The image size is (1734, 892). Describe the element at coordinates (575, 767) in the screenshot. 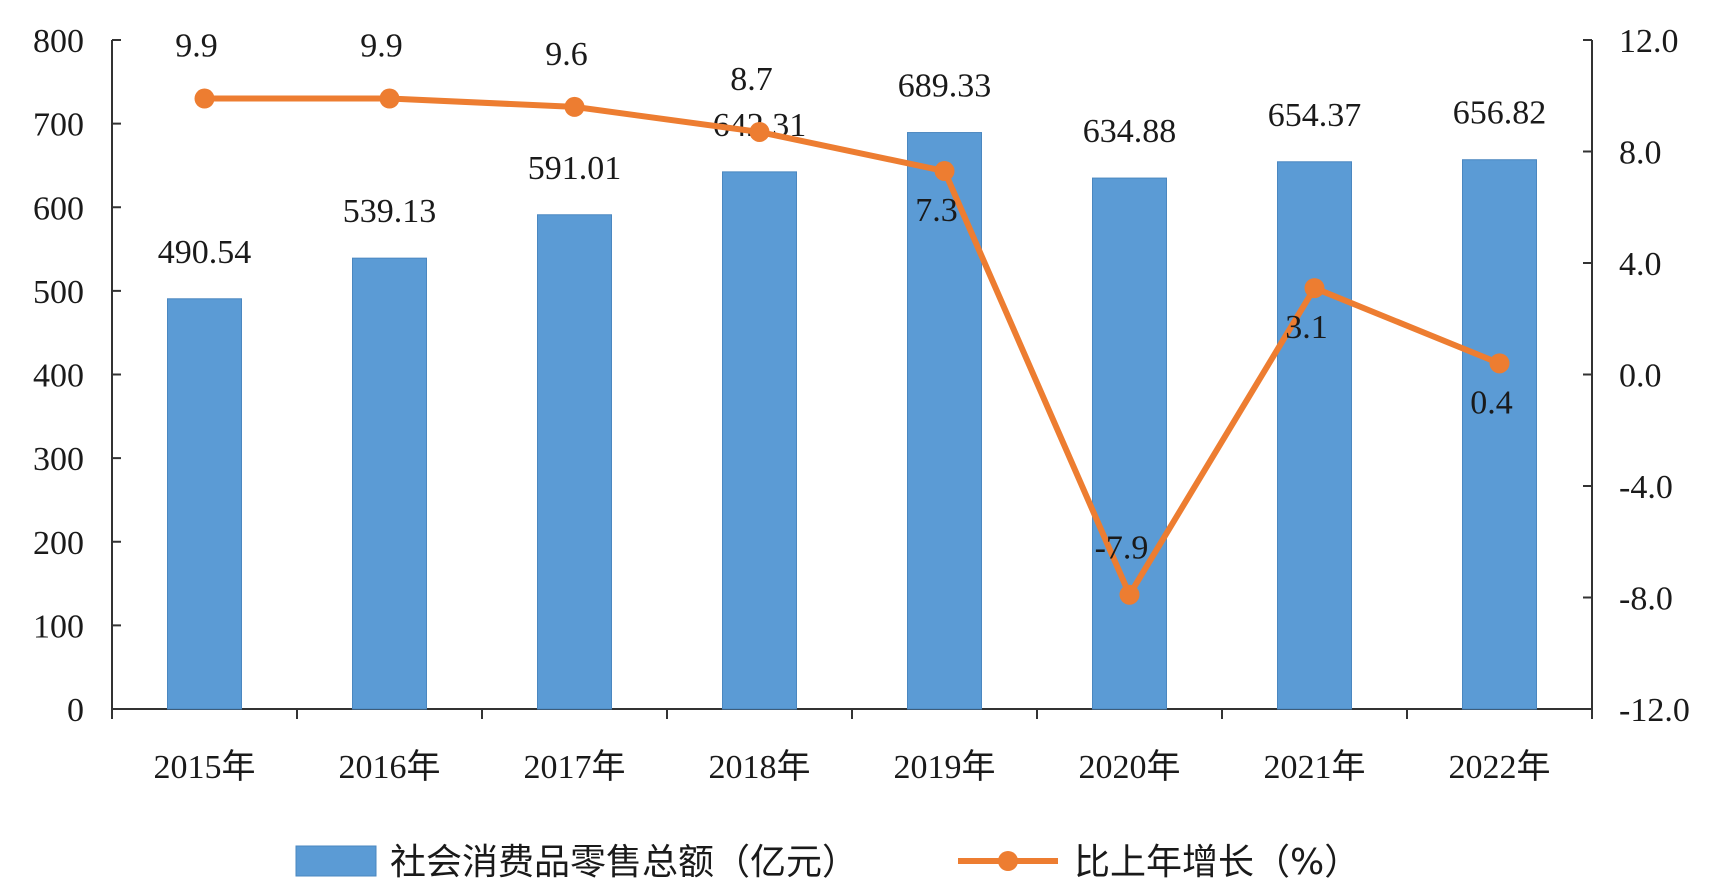

I see `x-tick-label: 2017年` at that location.